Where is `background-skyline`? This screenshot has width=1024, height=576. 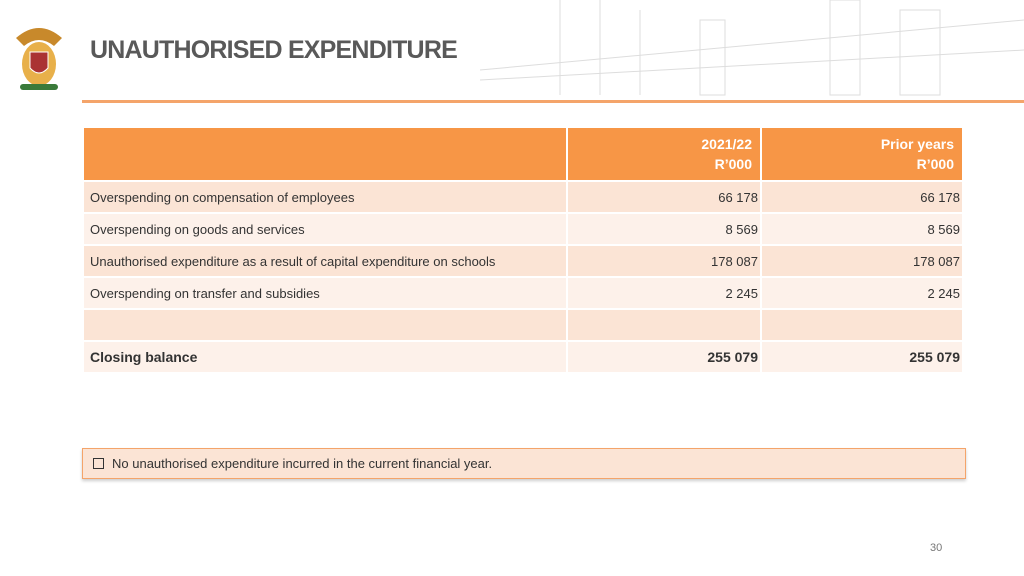
background-skyline is located at coordinates (751, 48).